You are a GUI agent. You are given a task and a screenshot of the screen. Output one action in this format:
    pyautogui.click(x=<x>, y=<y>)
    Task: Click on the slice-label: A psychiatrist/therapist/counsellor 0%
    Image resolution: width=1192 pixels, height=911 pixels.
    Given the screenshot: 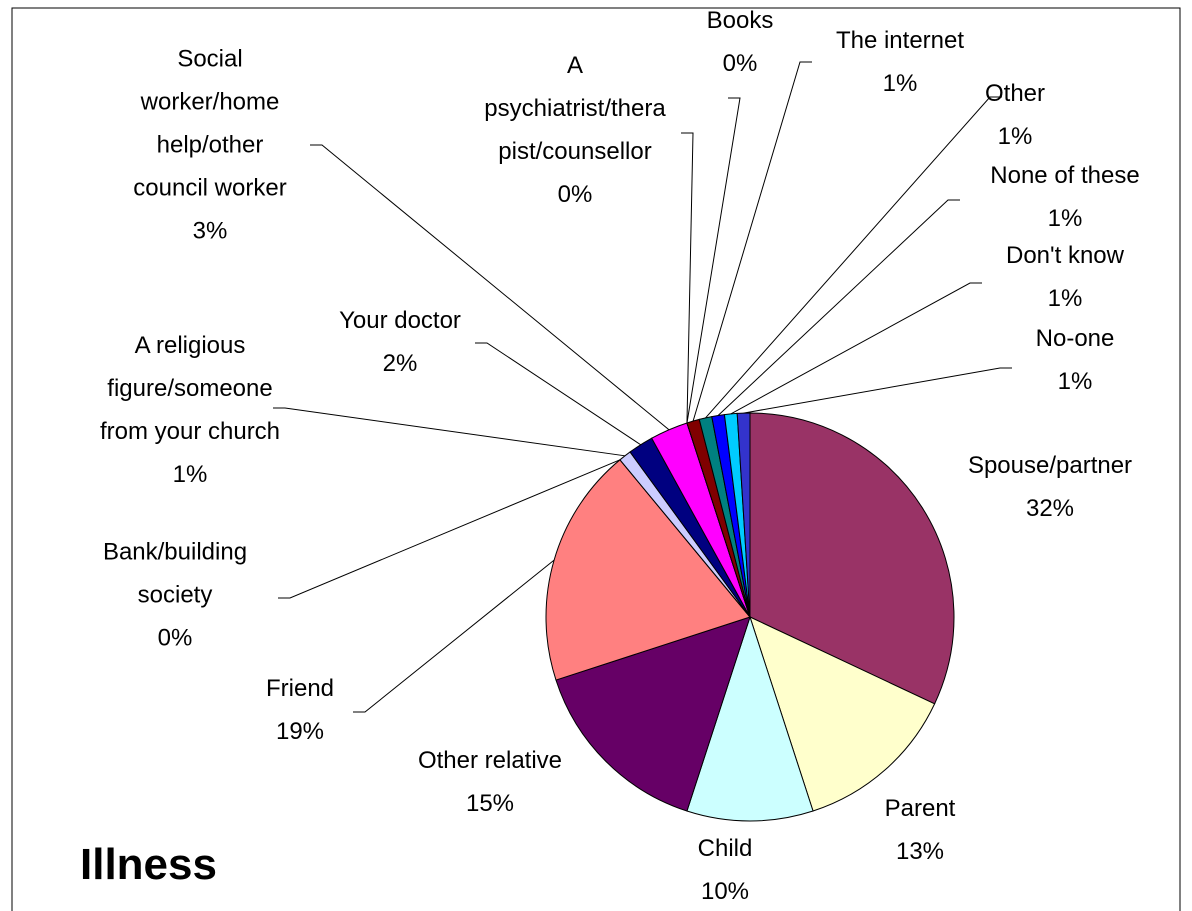 What is the action you would take?
    pyautogui.click(x=575, y=130)
    